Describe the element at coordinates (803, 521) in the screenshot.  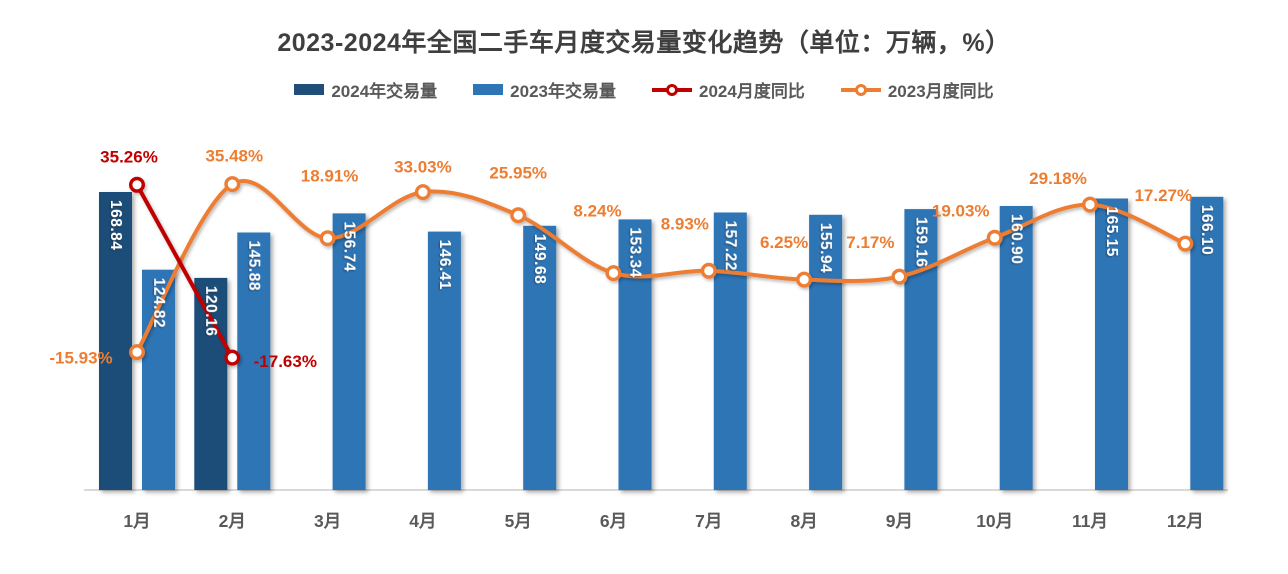
I see `x-axis-label-8月: 8月` at that location.